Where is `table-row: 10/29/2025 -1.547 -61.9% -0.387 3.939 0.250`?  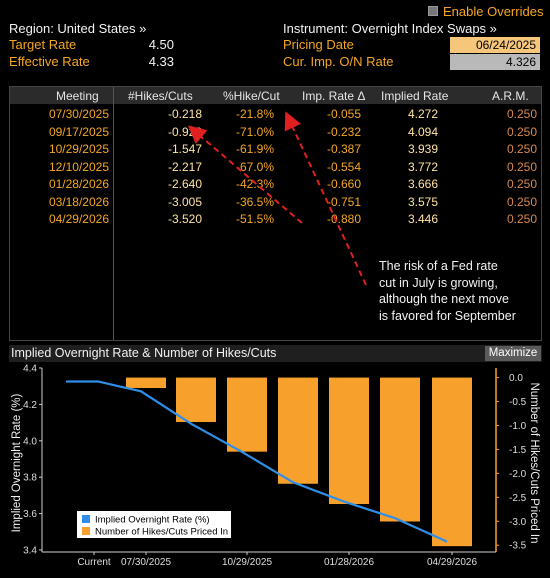
table-row: 10/29/2025 -1.547 -61.9% -0.387 3.939 0.250 is located at coordinates (275, 150).